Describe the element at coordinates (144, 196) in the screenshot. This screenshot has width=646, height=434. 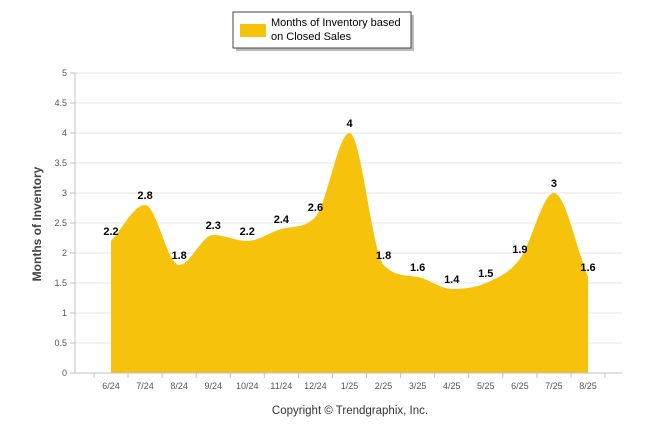
I see `data-label: 2.8` at that location.